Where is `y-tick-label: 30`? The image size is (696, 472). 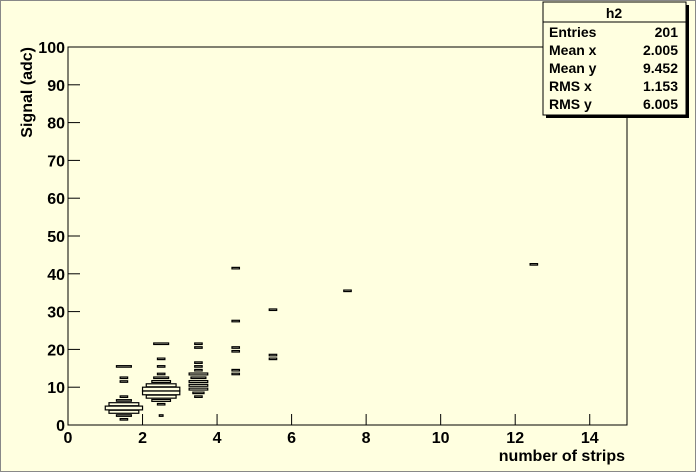 y-tick-label: 30 is located at coordinates (56, 313).